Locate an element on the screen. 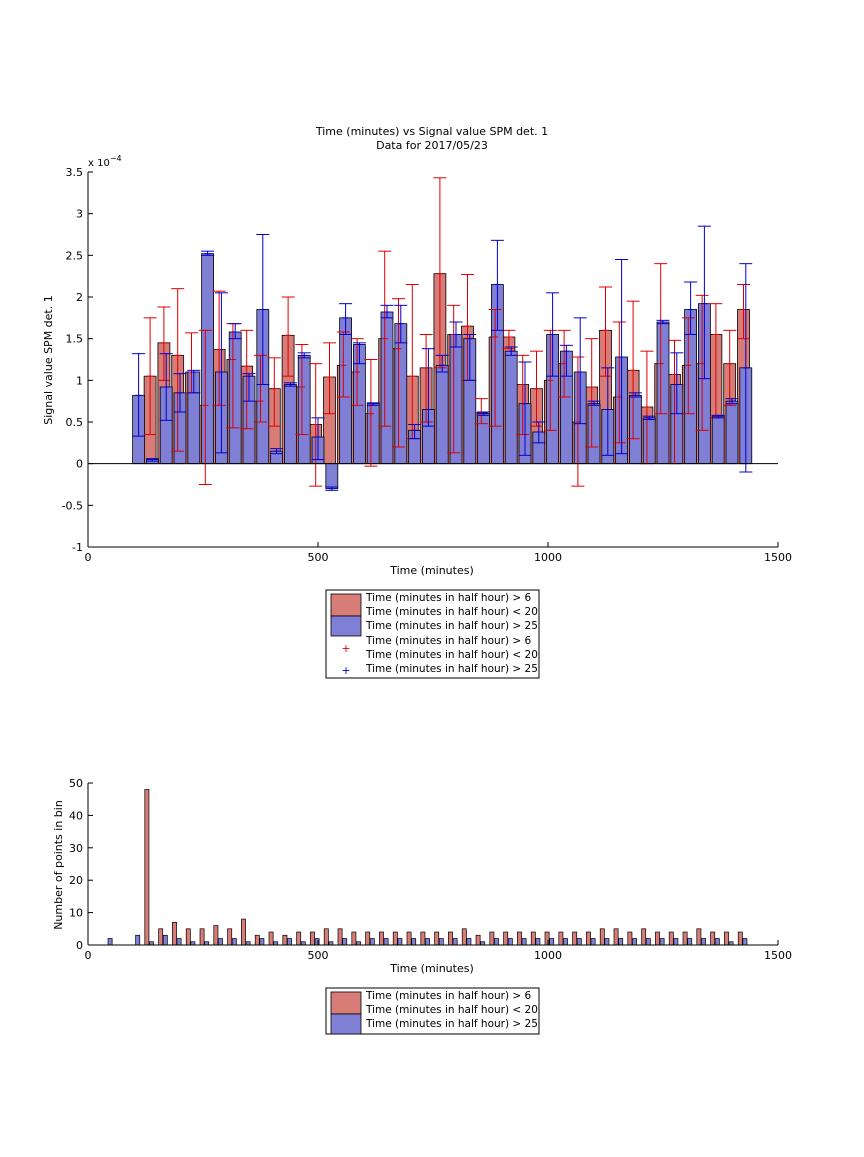  legend2-swatch-blue is located at coordinates (346, 1024).